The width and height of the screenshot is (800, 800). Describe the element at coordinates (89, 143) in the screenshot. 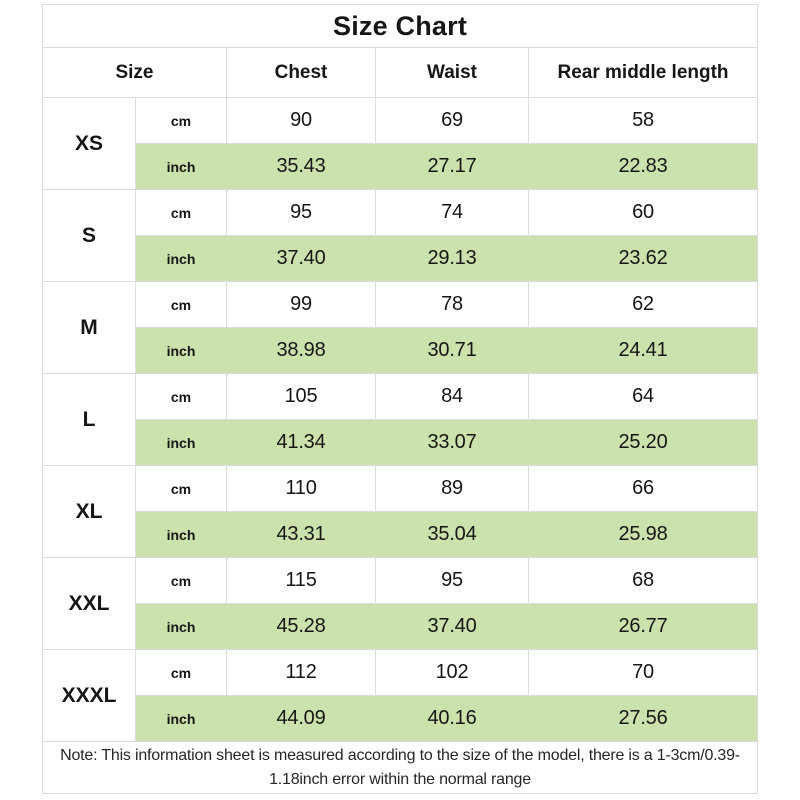

I see `size-label-xs: XS` at that location.